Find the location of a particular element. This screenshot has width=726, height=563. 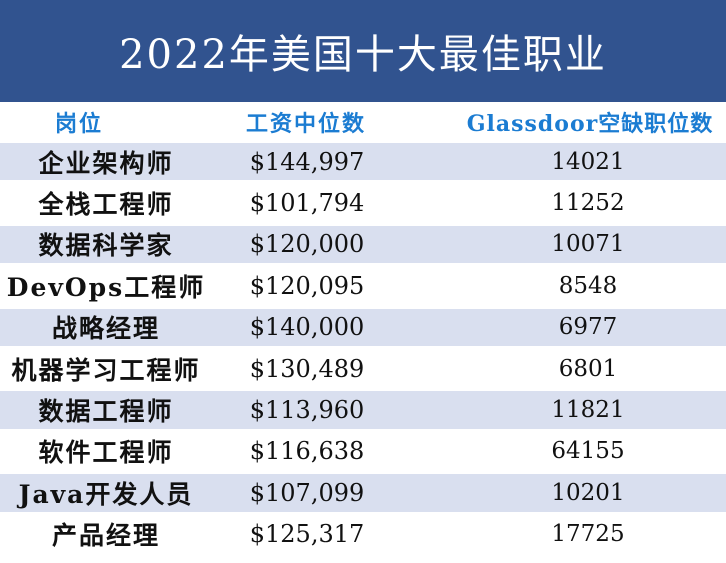

openings-cell: 6801 is located at coordinates (588, 368).